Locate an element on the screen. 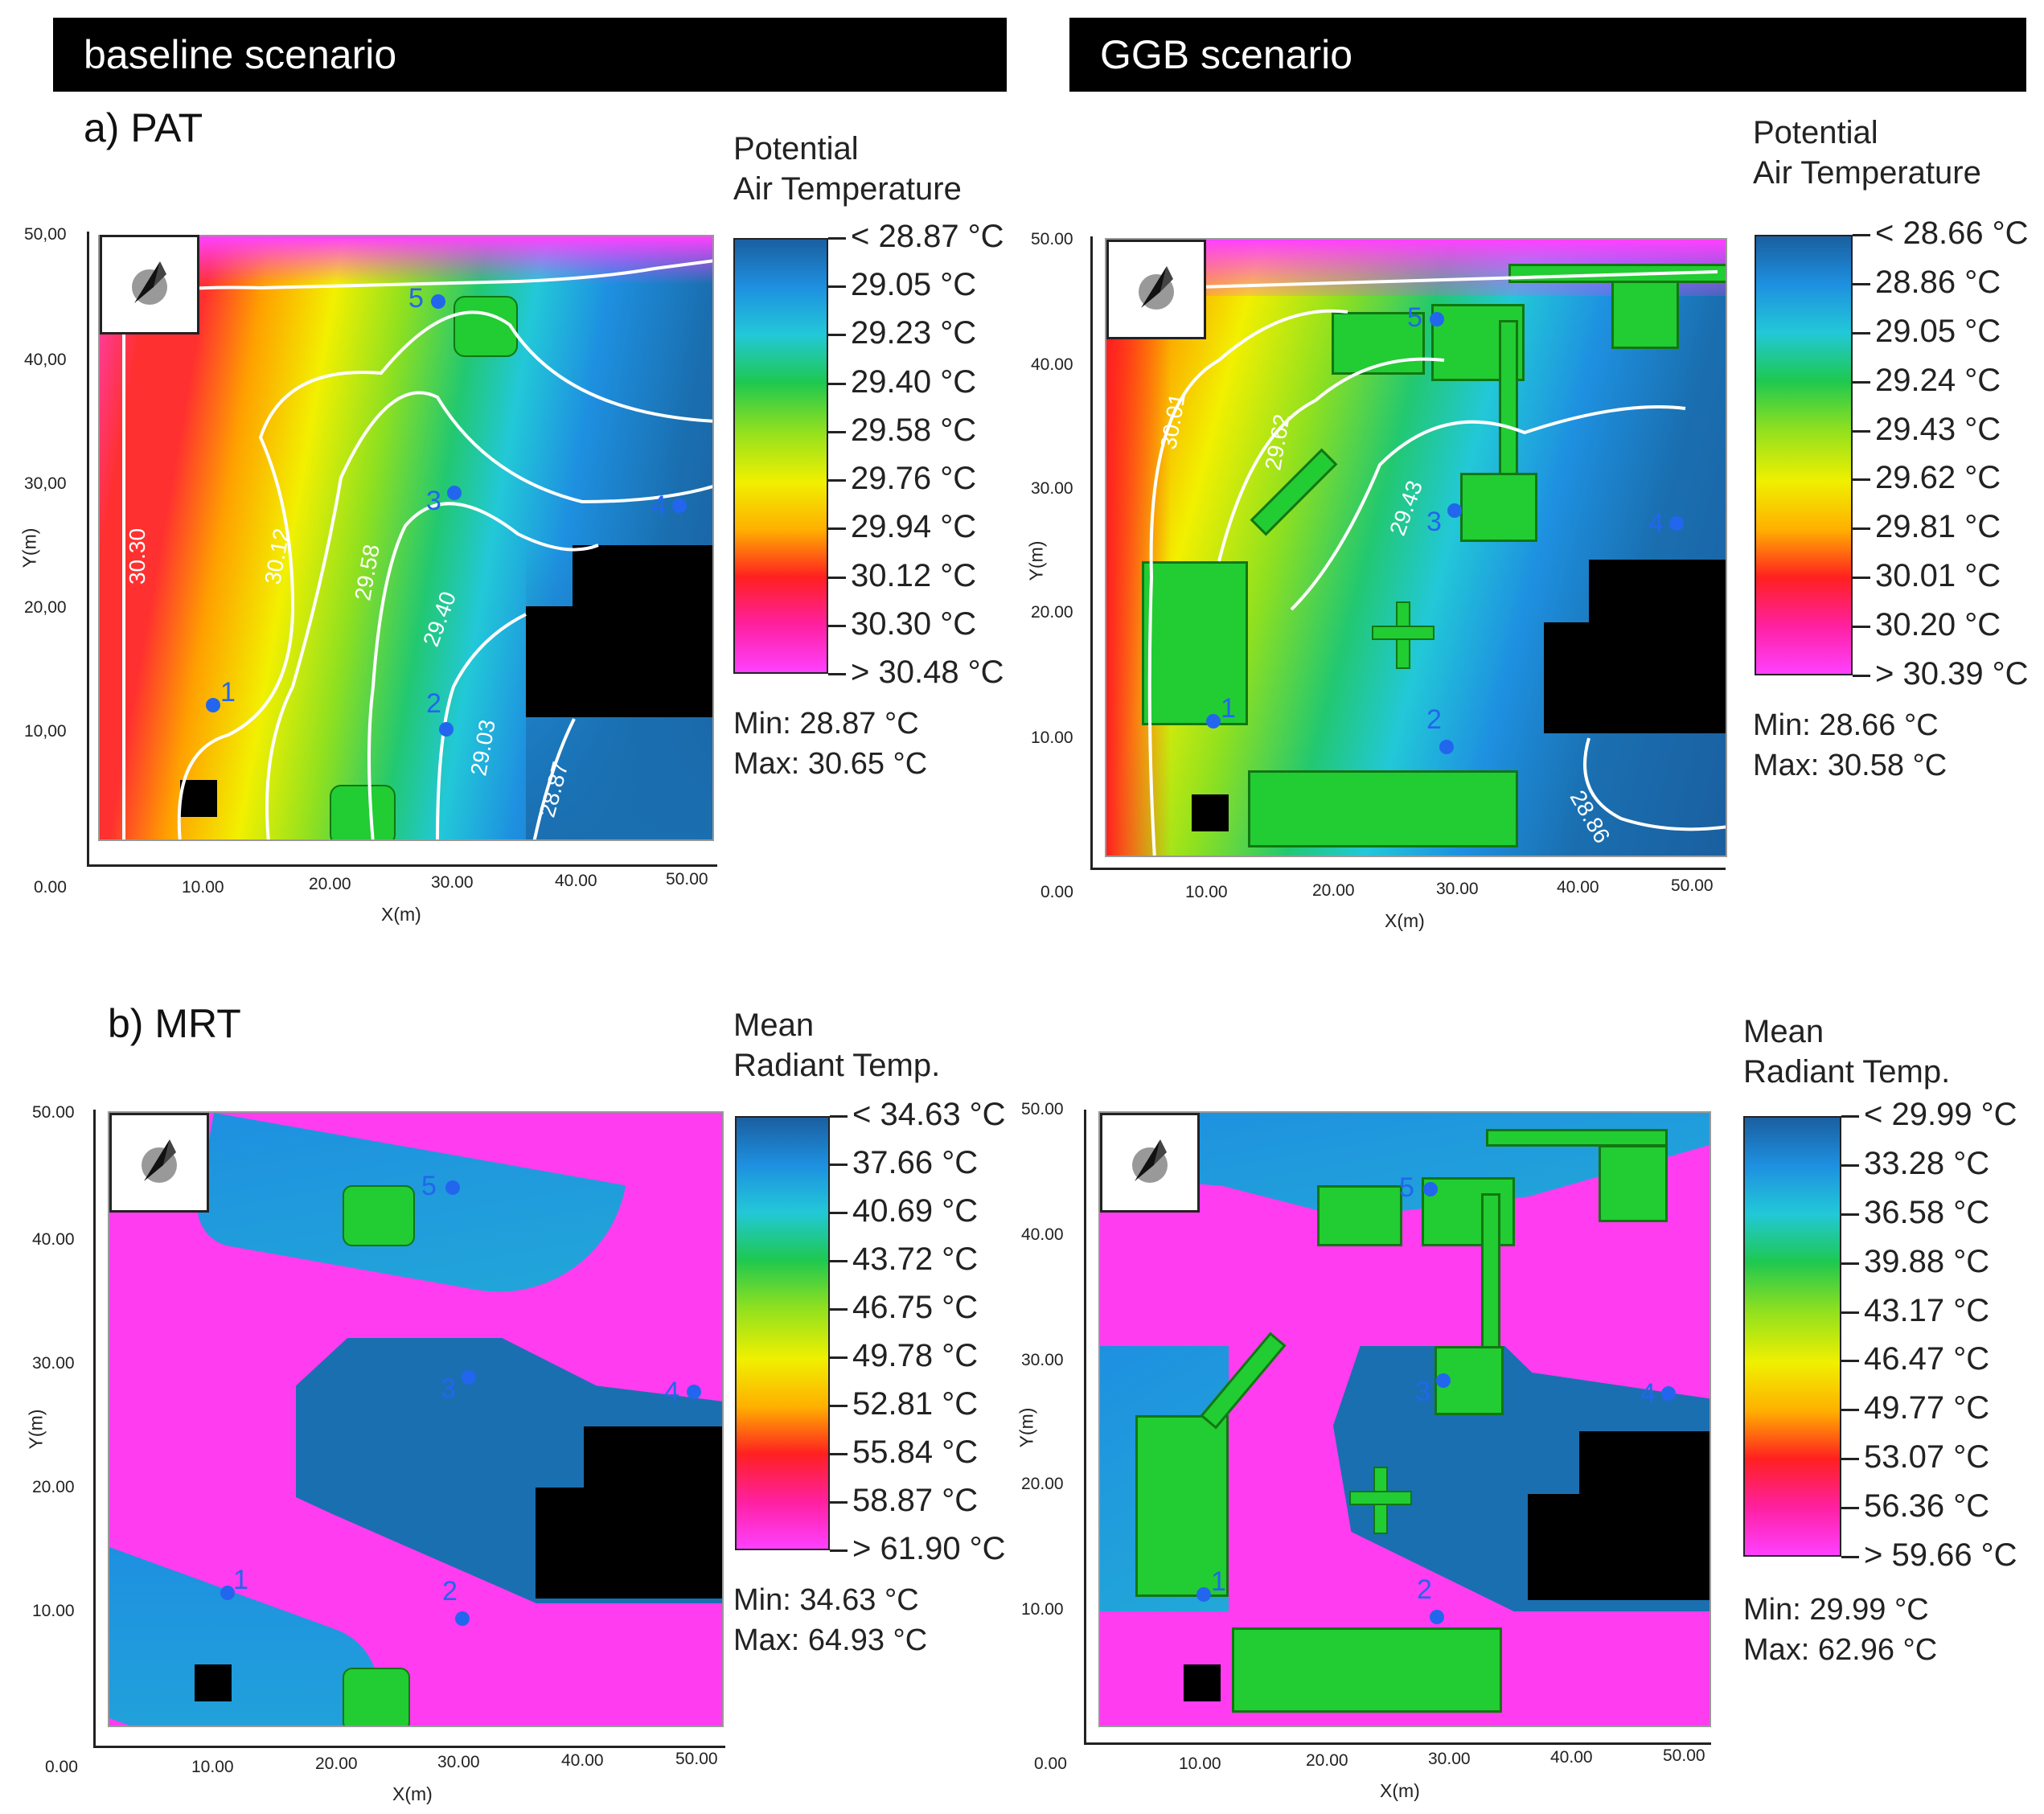  green-strip-north is located at coordinates (1577, 1138).